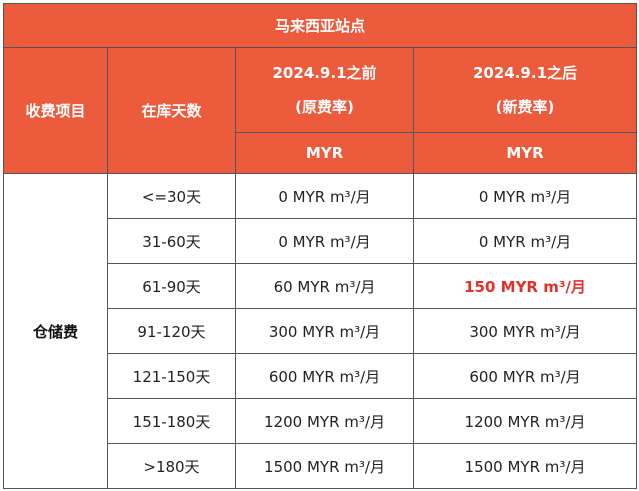 The height and width of the screenshot is (491, 639). I want to click on new-rate-cell-highlight: 150 MYR m³/月, so click(525, 286).